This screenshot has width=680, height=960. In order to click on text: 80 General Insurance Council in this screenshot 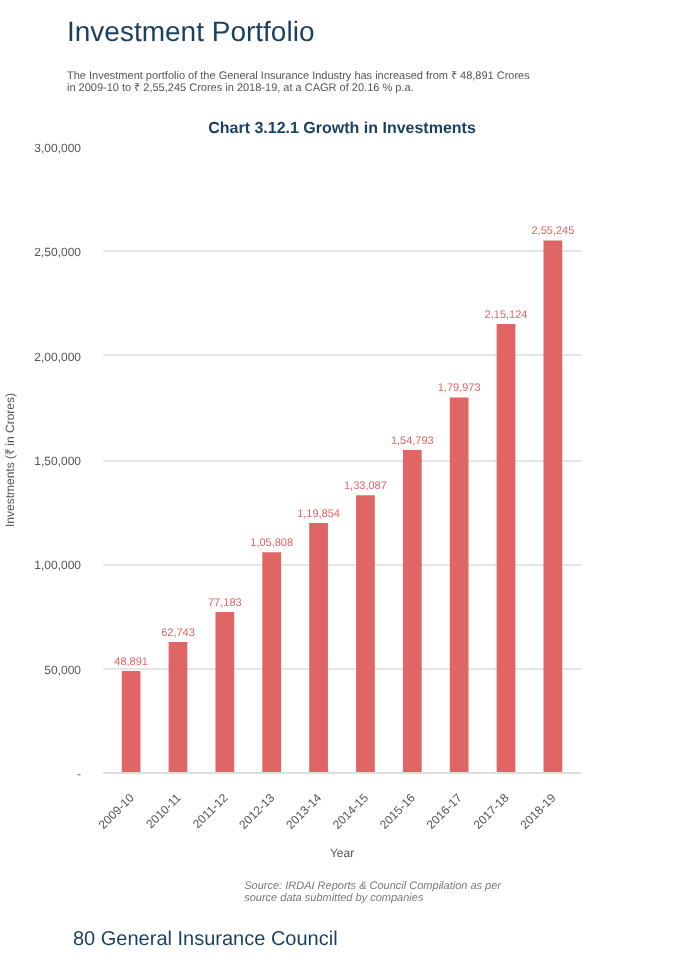, I will do `click(205, 940)`.